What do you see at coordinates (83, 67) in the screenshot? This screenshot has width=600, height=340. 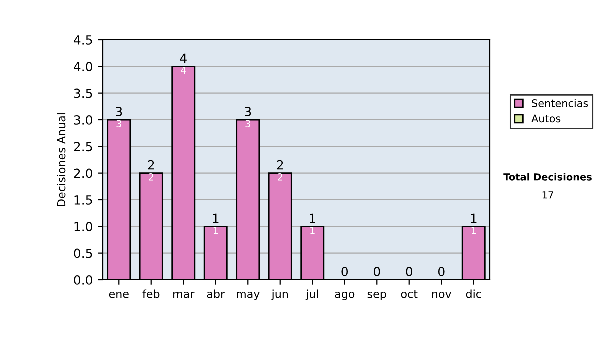 I see `y-tick-label: 4.0` at bounding box center [83, 67].